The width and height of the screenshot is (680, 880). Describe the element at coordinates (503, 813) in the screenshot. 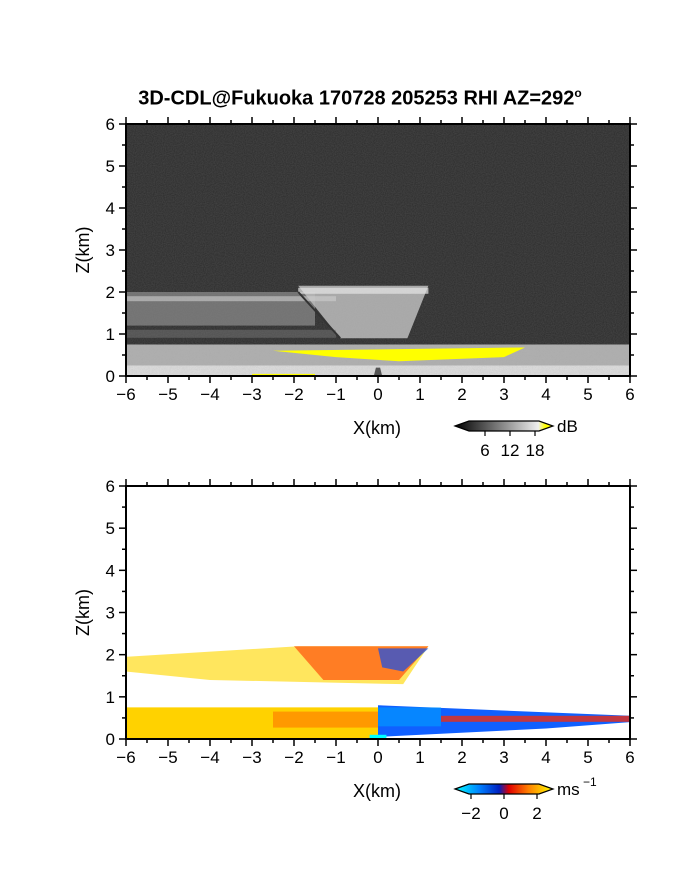

I see `colorbar-tick-label: 0` at that location.